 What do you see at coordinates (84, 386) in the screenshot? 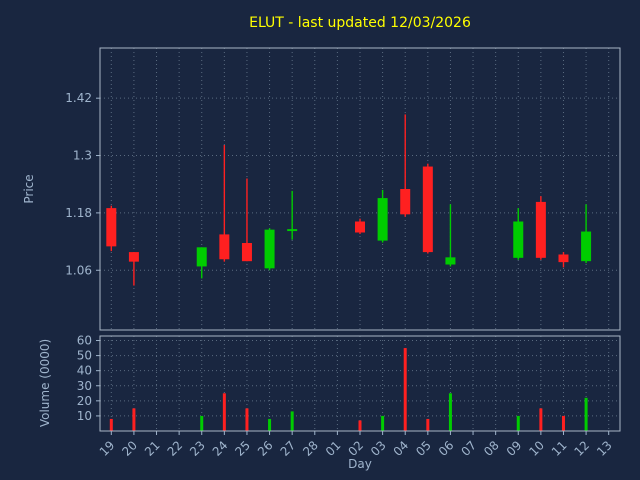
I see `volume-tick-label: 30` at bounding box center [84, 386].